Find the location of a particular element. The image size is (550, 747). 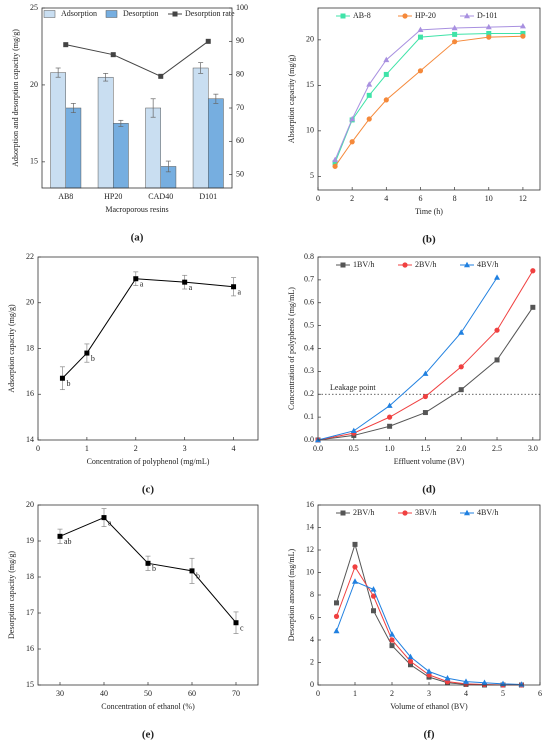

legend-label: 1BV/h is located at coordinates (363, 264).